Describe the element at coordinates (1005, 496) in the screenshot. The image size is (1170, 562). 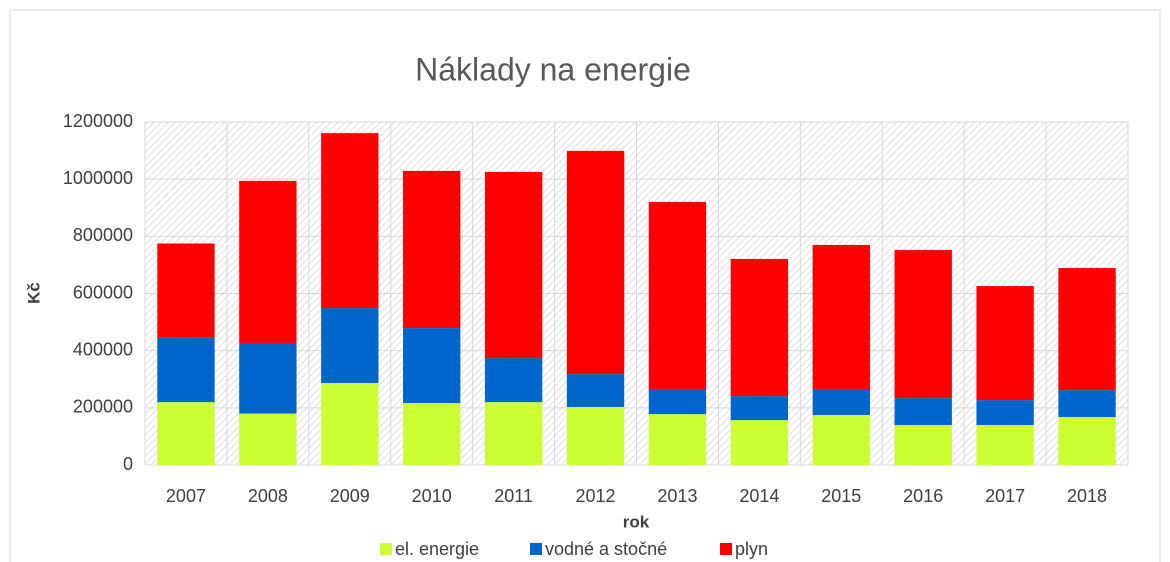
I see `x-tick-label: 2017` at that location.